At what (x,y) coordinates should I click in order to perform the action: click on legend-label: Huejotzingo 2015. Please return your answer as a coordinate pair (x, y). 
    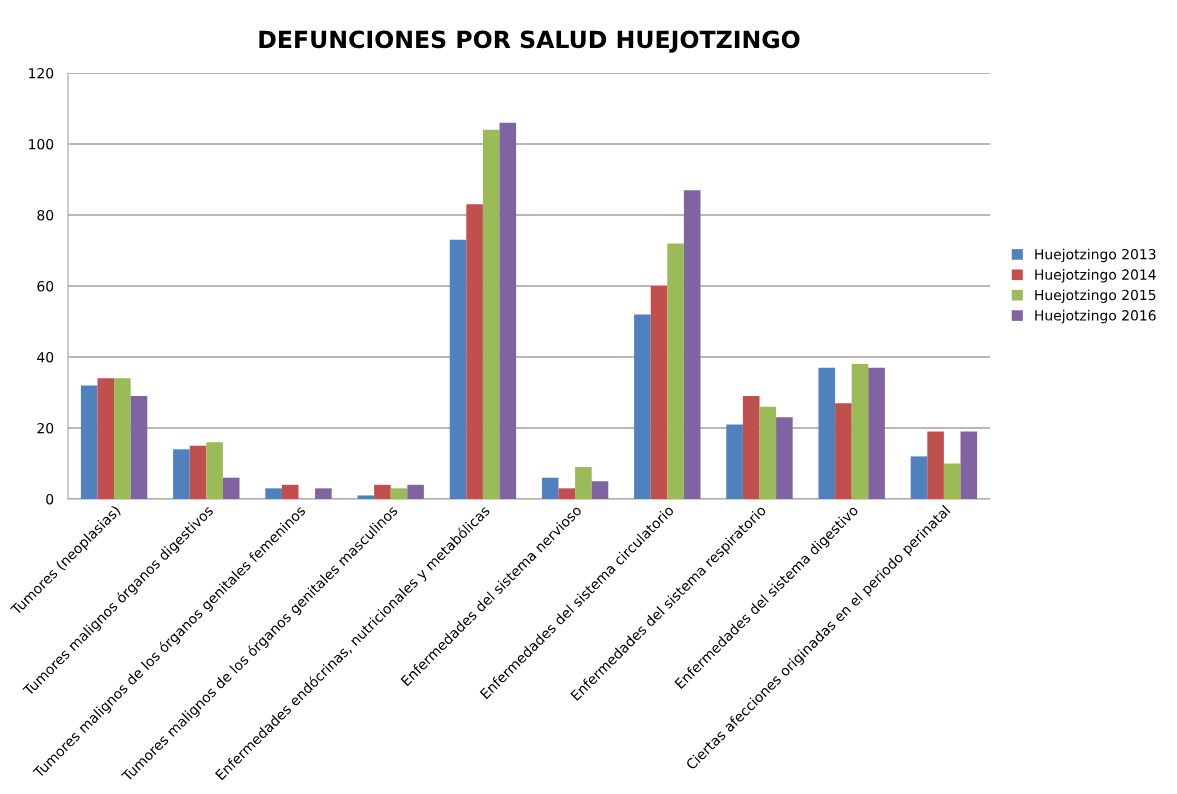
    Looking at the image, I should click on (1095, 296).